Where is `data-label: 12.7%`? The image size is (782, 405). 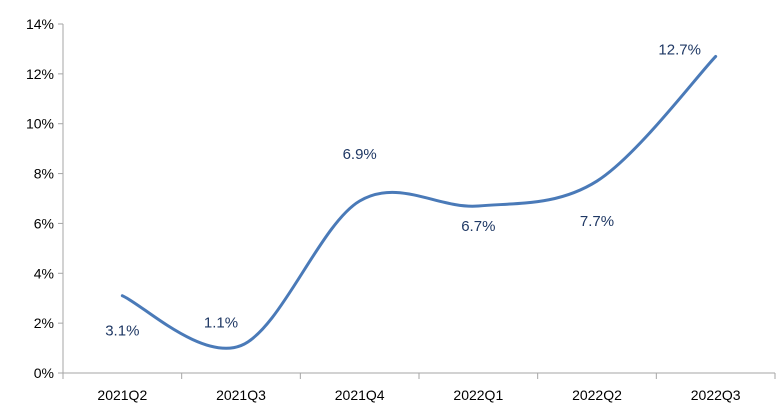
data-label: 12.7% is located at coordinates (679, 49).